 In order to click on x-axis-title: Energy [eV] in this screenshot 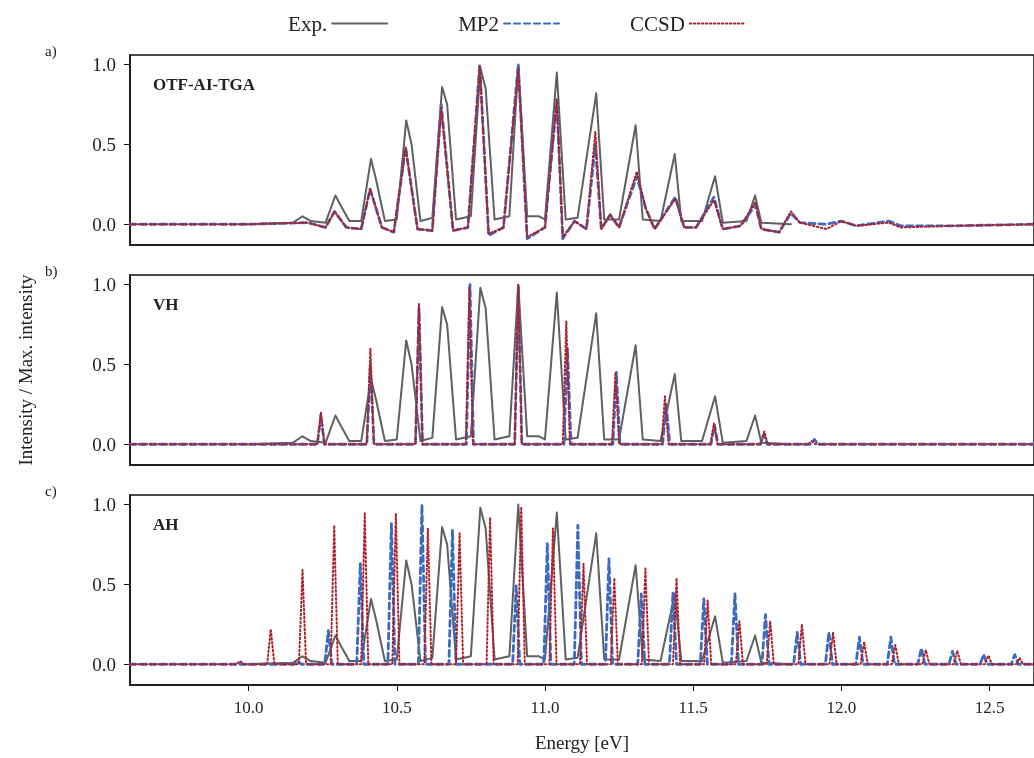, I will do `click(582, 742)`.